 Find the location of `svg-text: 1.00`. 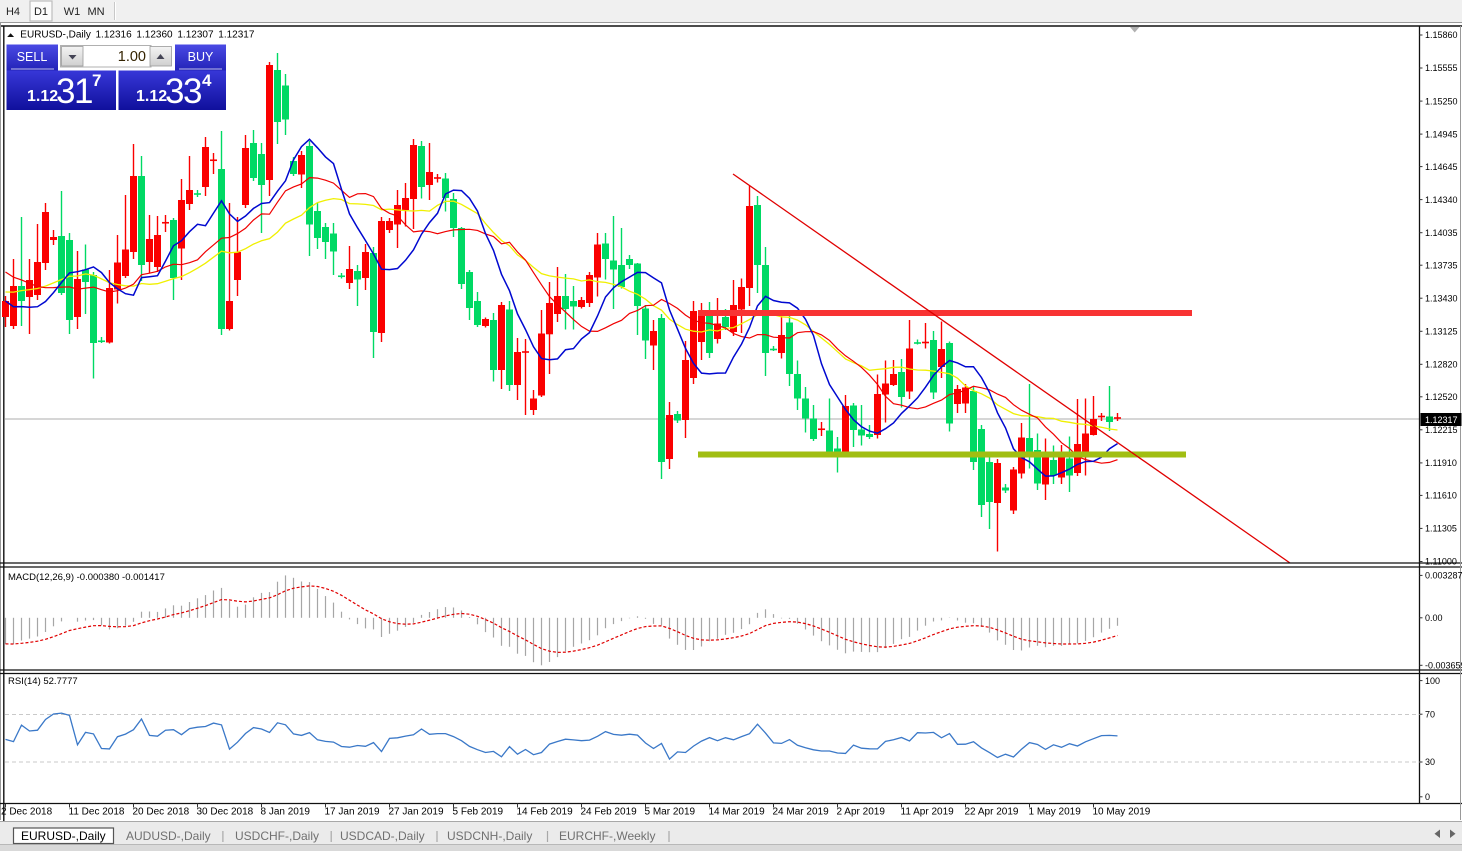

svg-text: 1.00 is located at coordinates (132, 57).